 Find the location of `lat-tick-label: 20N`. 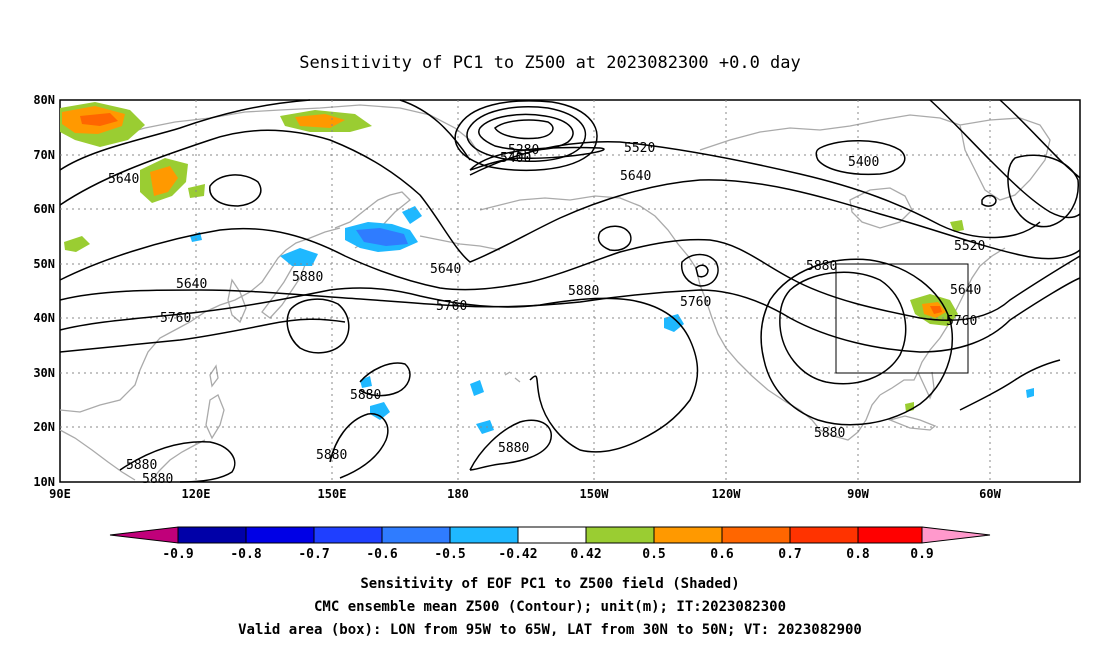

lat-tick-label: 20N is located at coordinates (44, 427).